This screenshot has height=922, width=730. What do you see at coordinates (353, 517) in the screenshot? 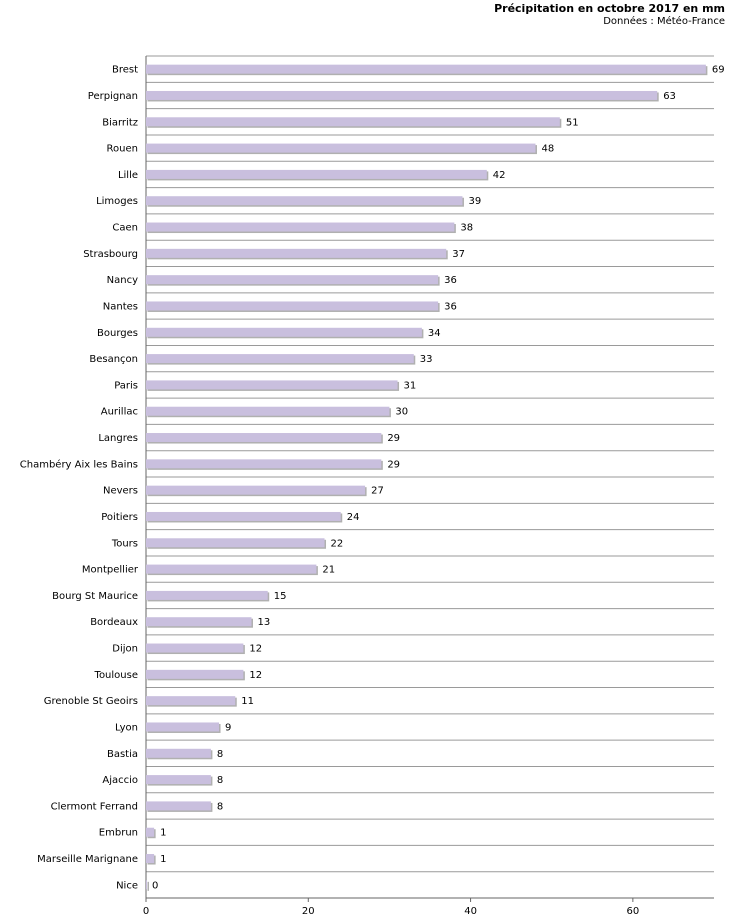
I see `value-label: 24` at bounding box center [353, 517].